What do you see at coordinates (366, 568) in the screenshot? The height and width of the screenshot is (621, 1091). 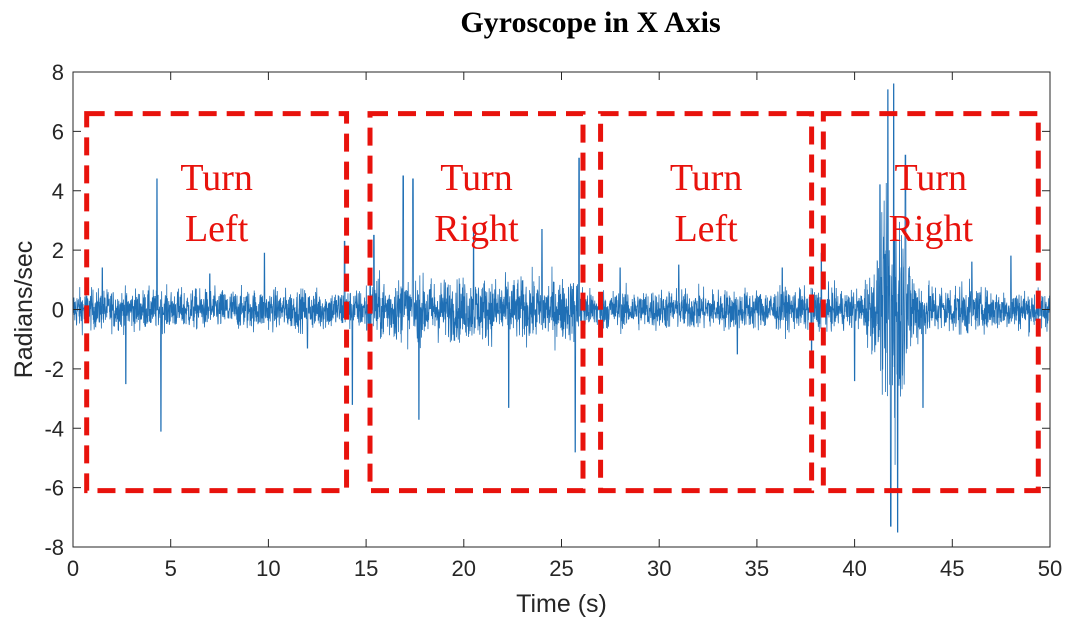 I see `x-tick-label: 15` at bounding box center [366, 568].